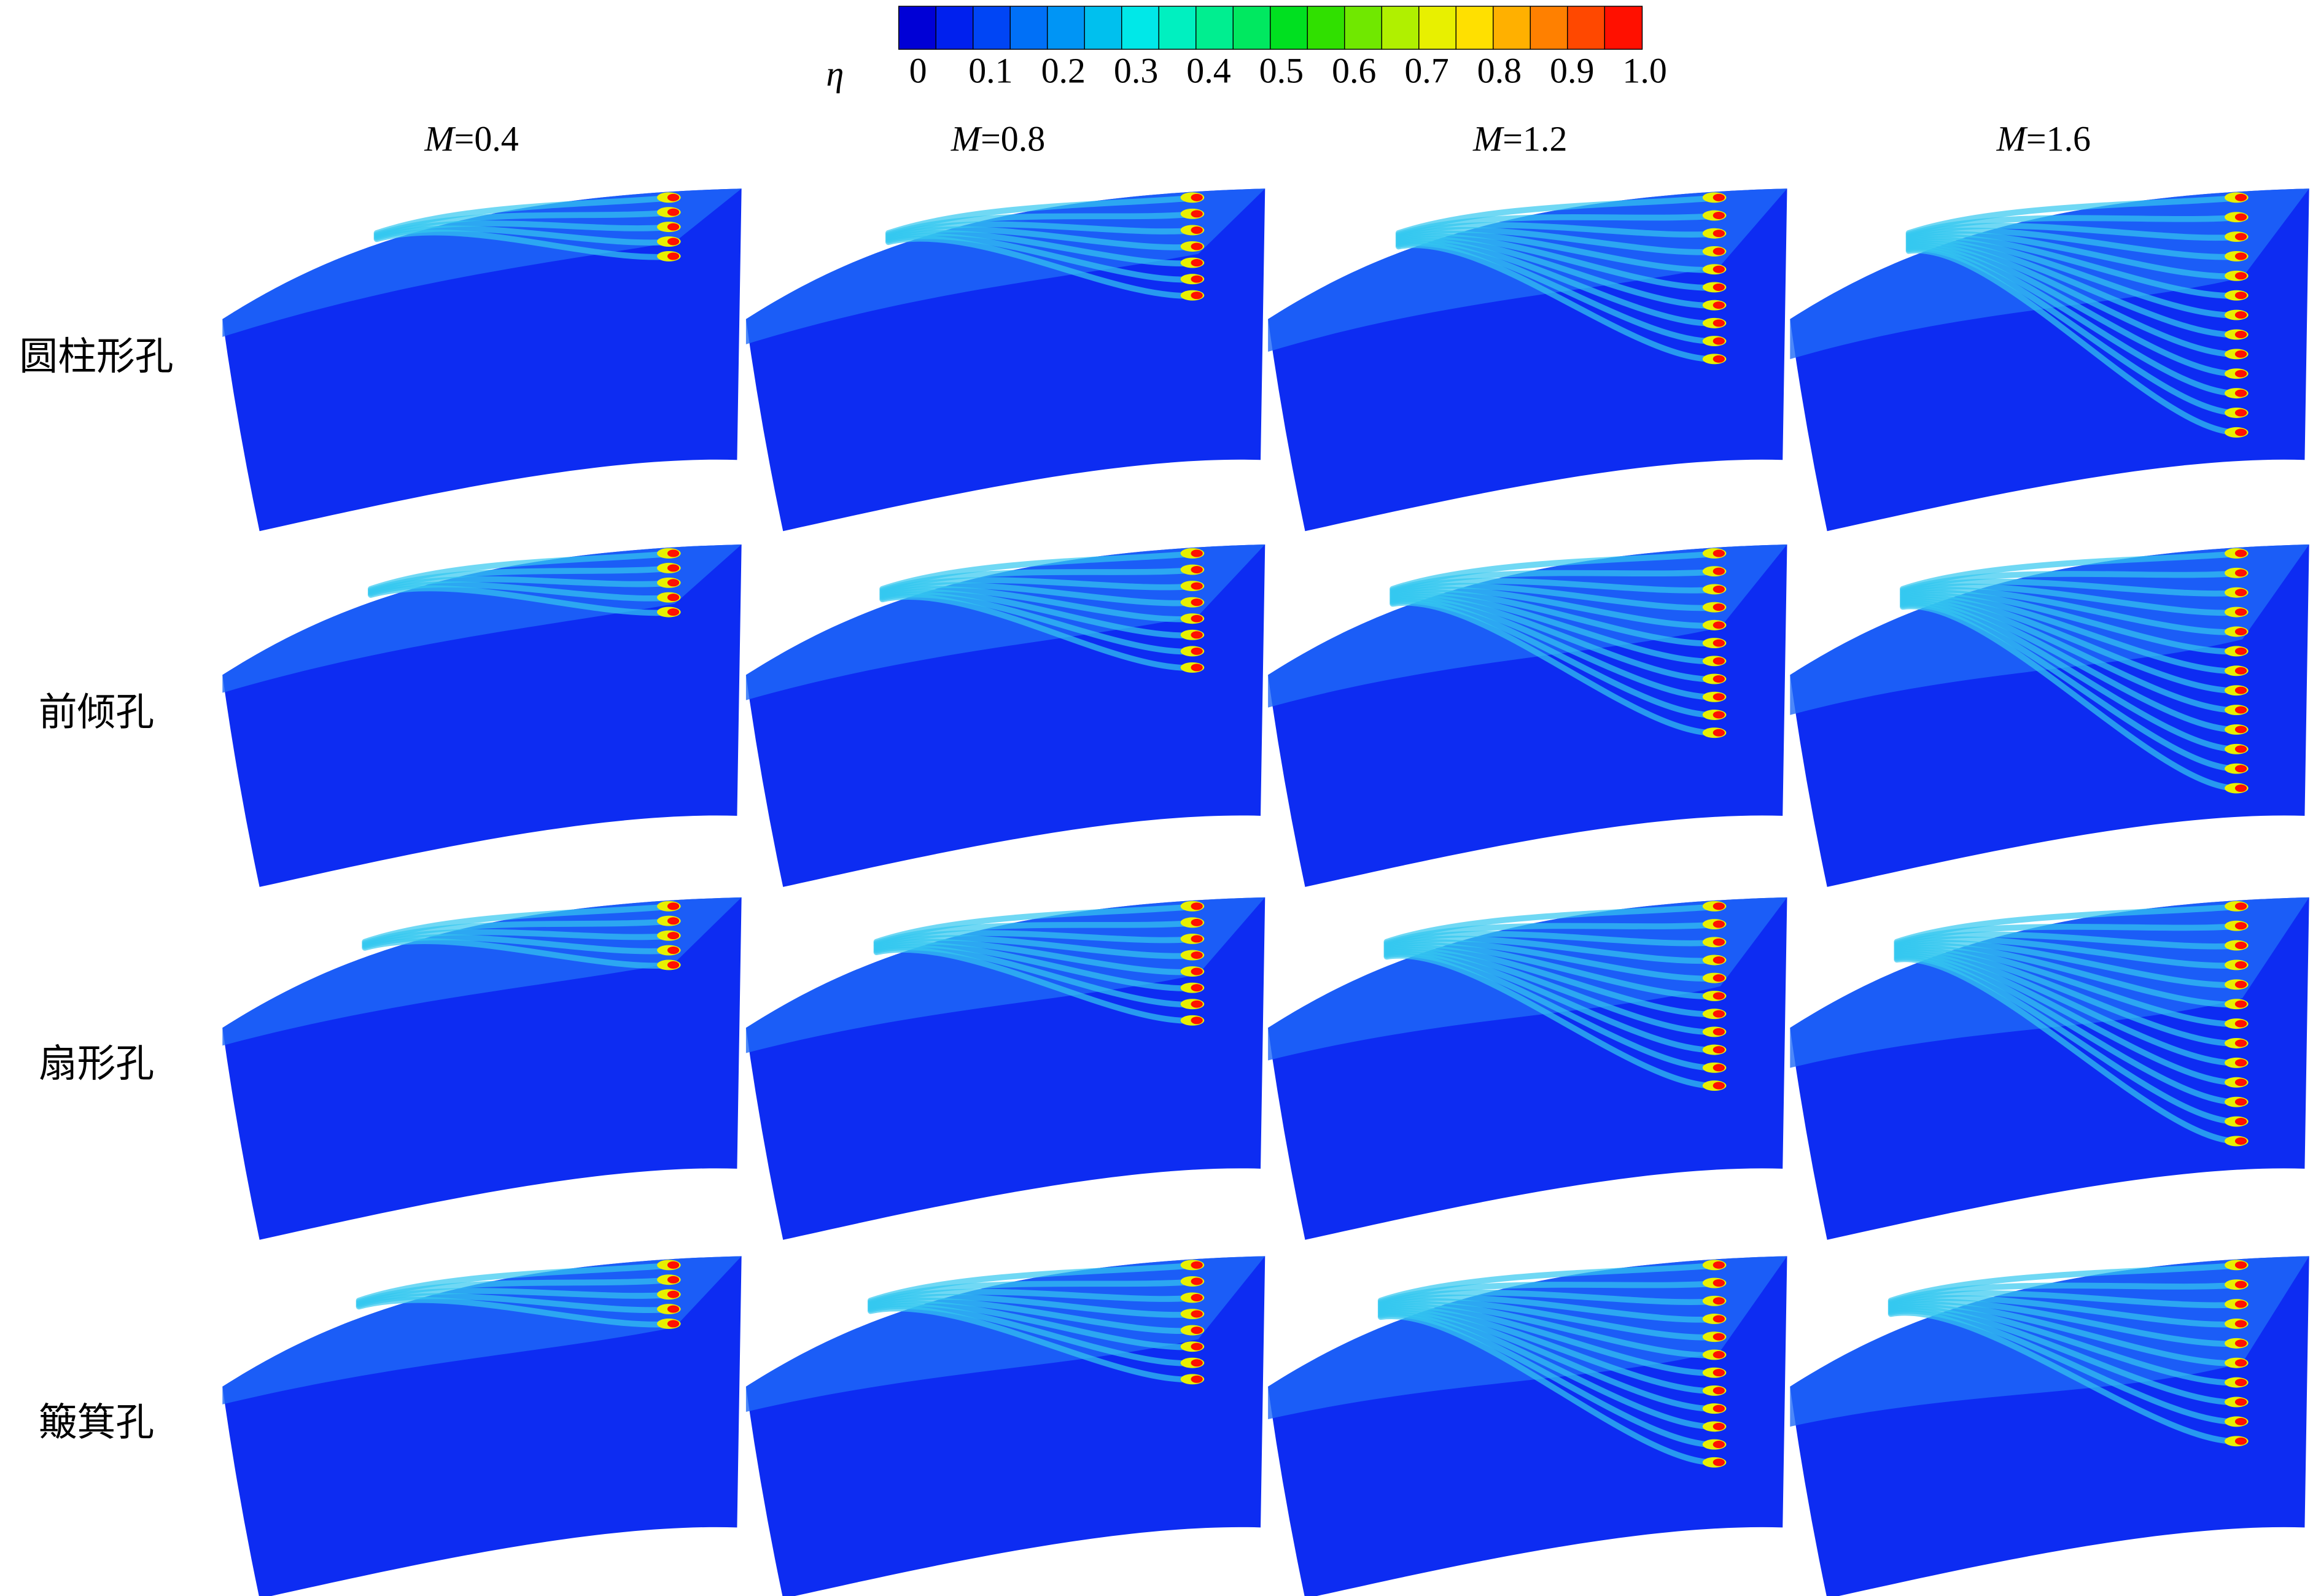  Describe the element at coordinates (1063, 71) in the screenshot. I see `colorbar-tick-label: 0.2` at that location.